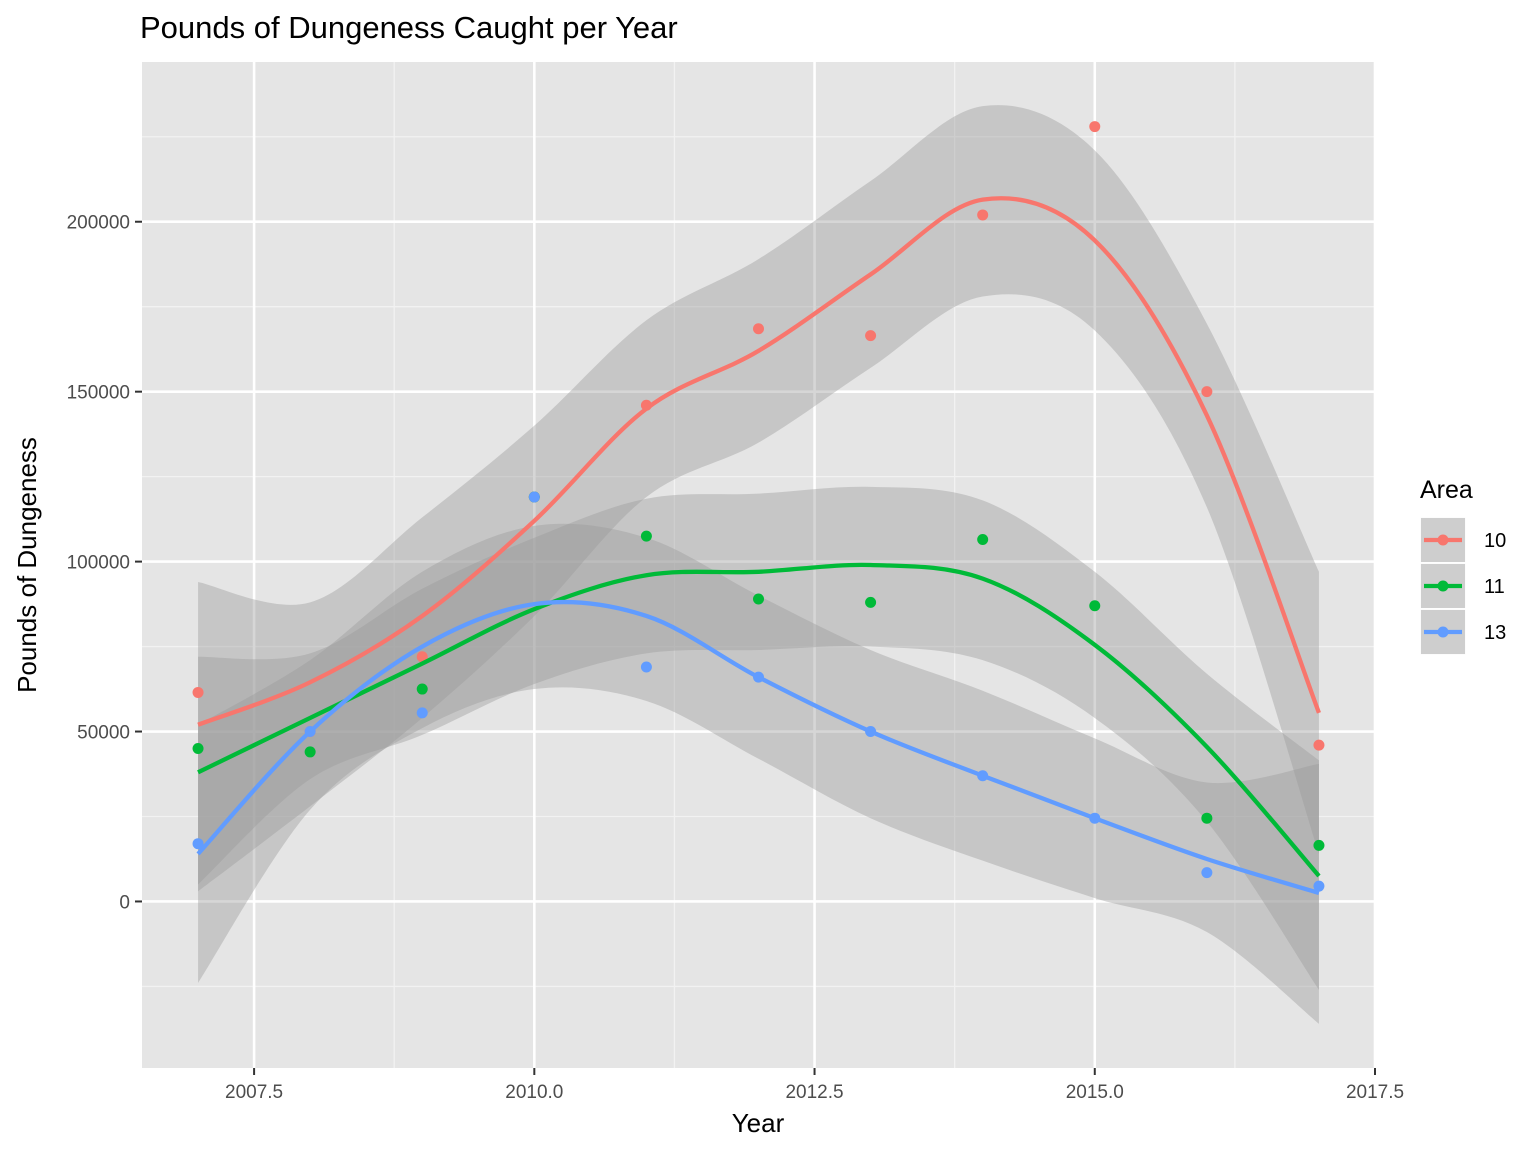 This screenshot has width=1536, height=1152. I want to click on y-tick-label: 50000, so click(103, 733).